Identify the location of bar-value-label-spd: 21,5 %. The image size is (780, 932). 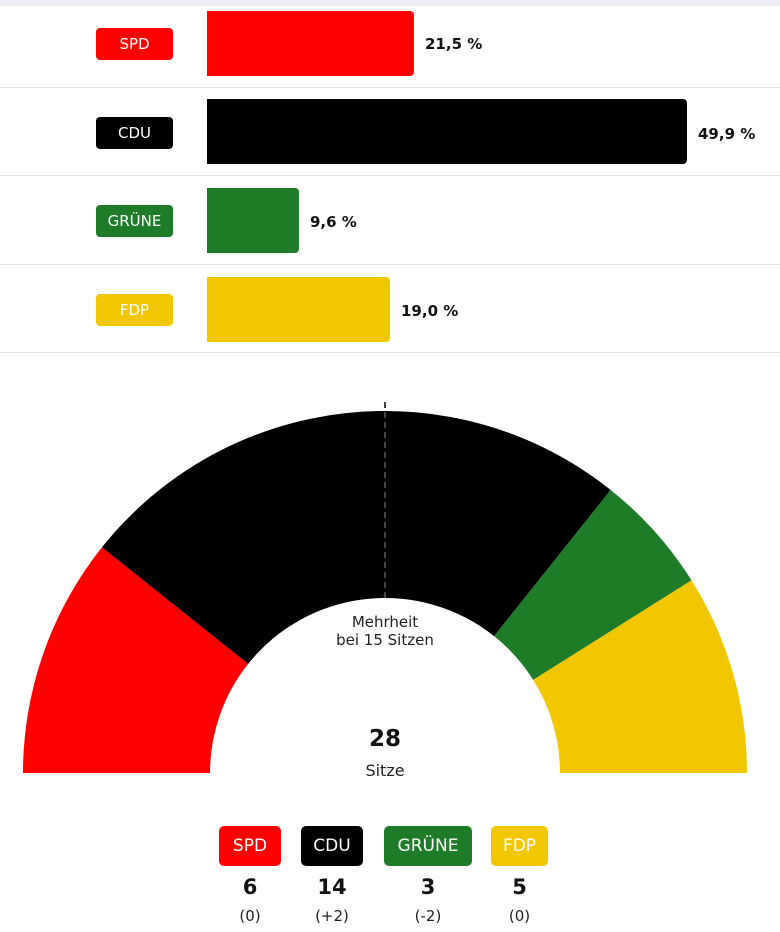
(454, 44).